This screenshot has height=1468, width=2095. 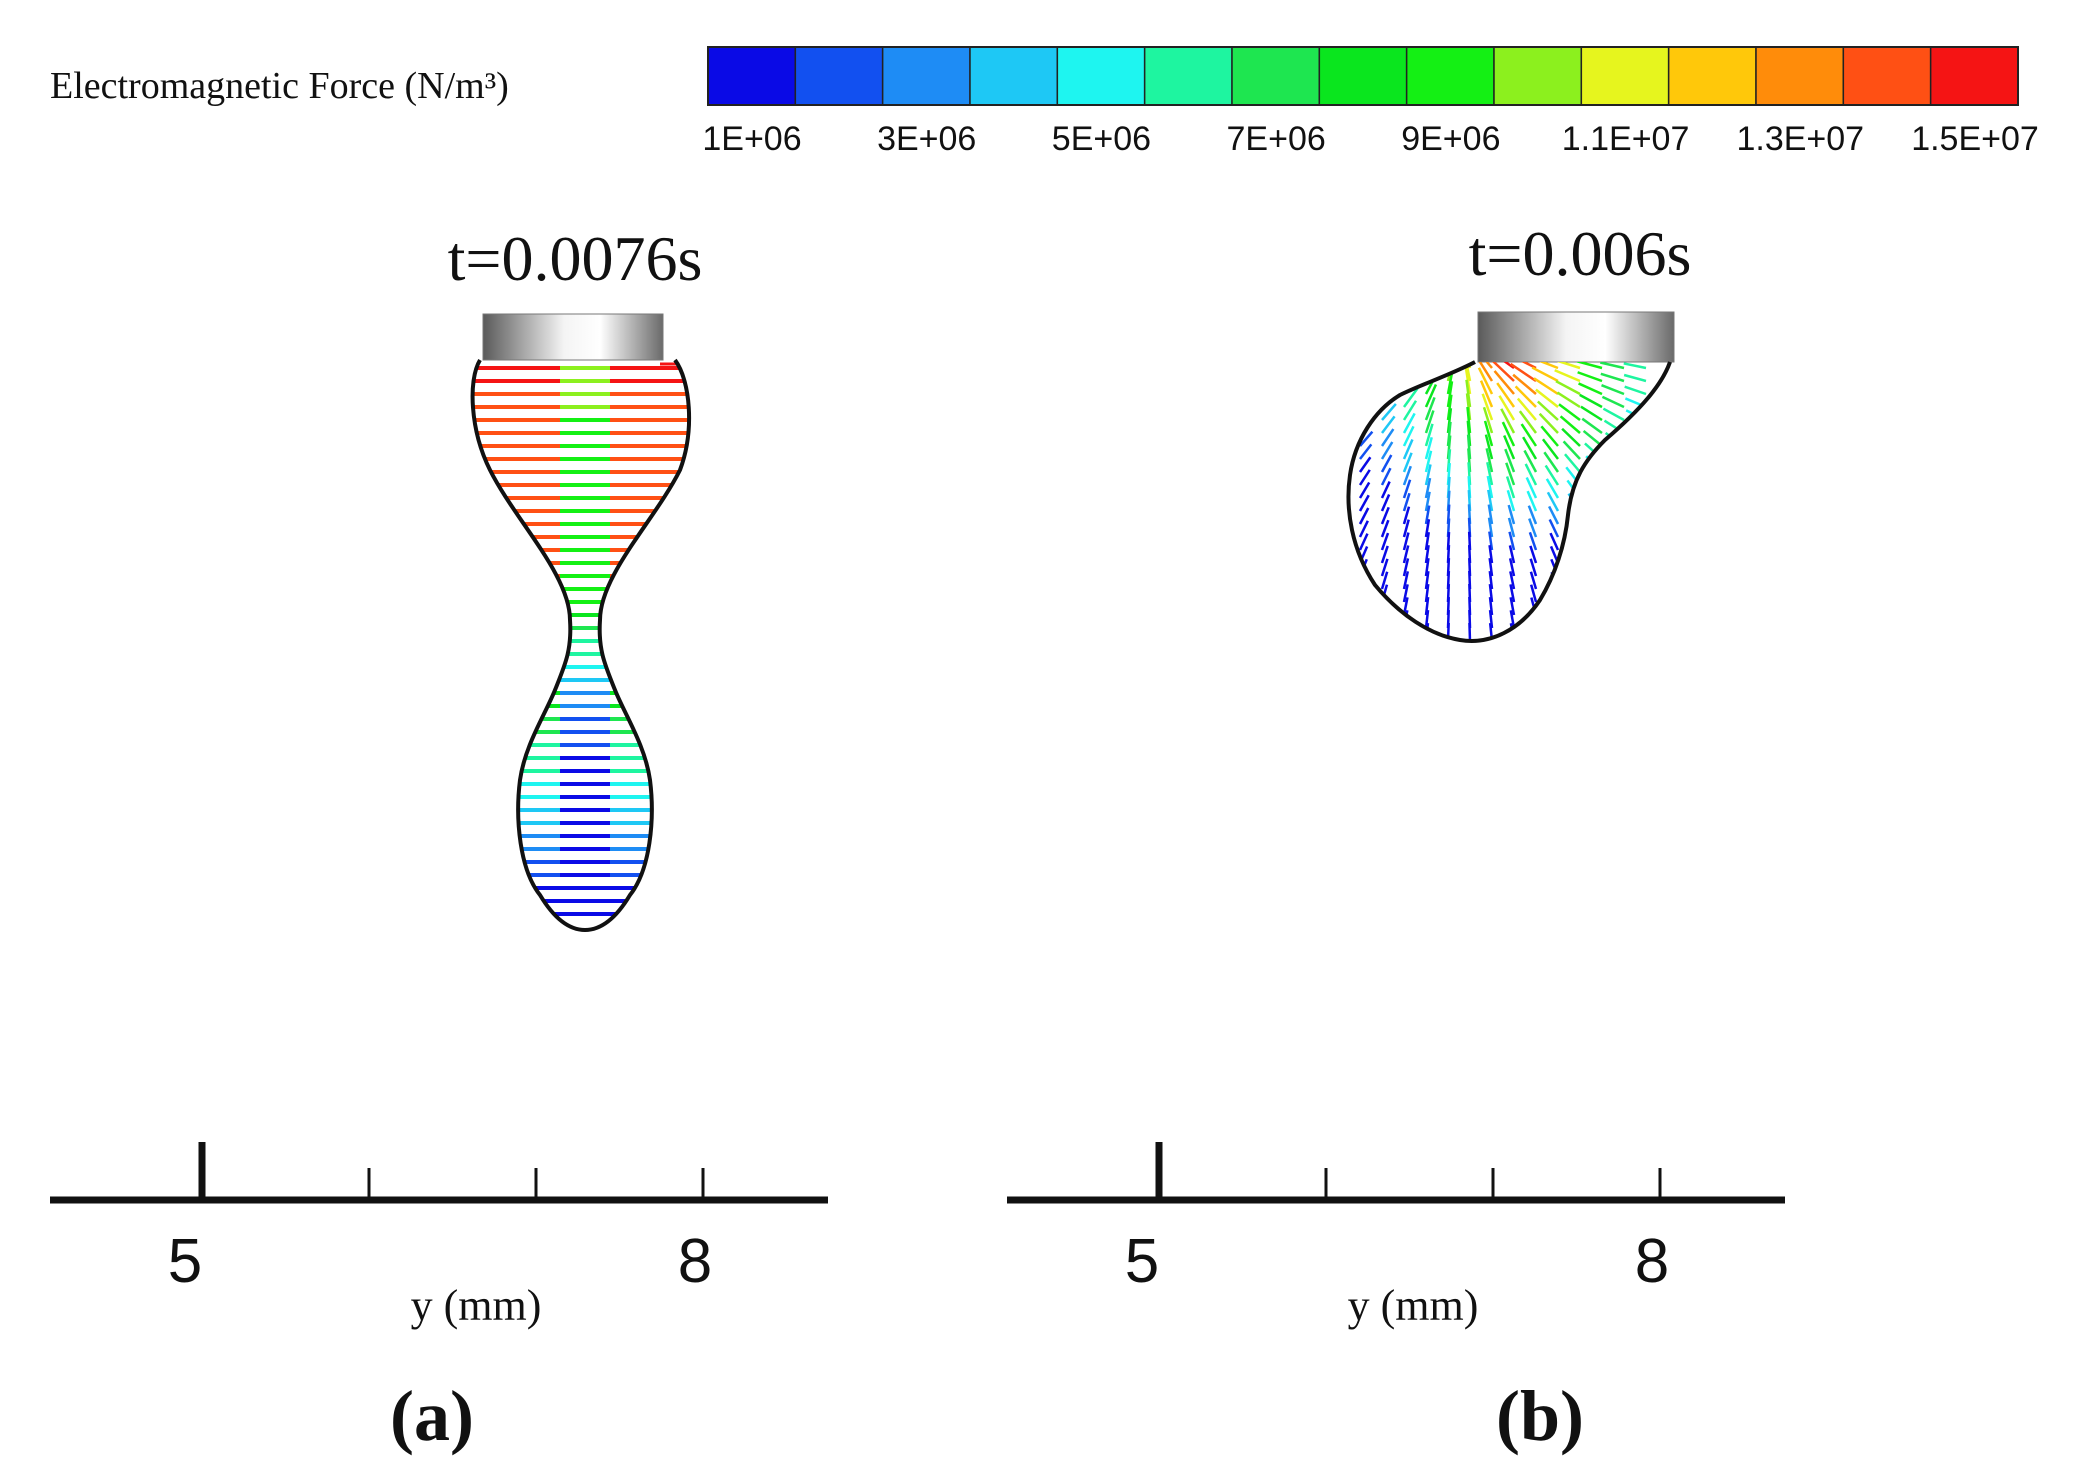 What do you see at coordinates (439, 1173) in the screenshot?
I see `x-axis-a` at bounding box center [439, 1173].